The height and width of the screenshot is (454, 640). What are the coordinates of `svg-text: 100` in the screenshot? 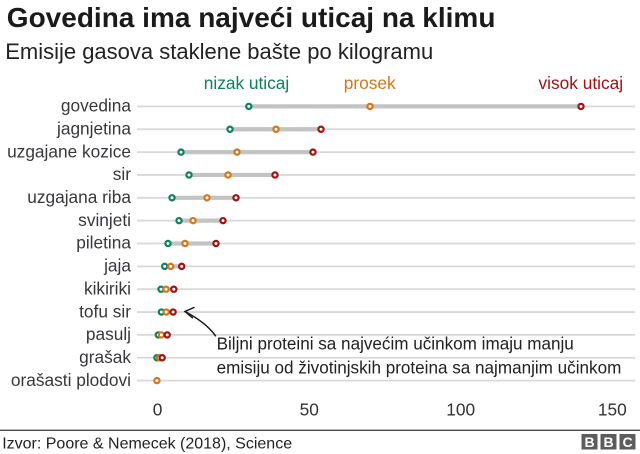 It's located at (460, 409).